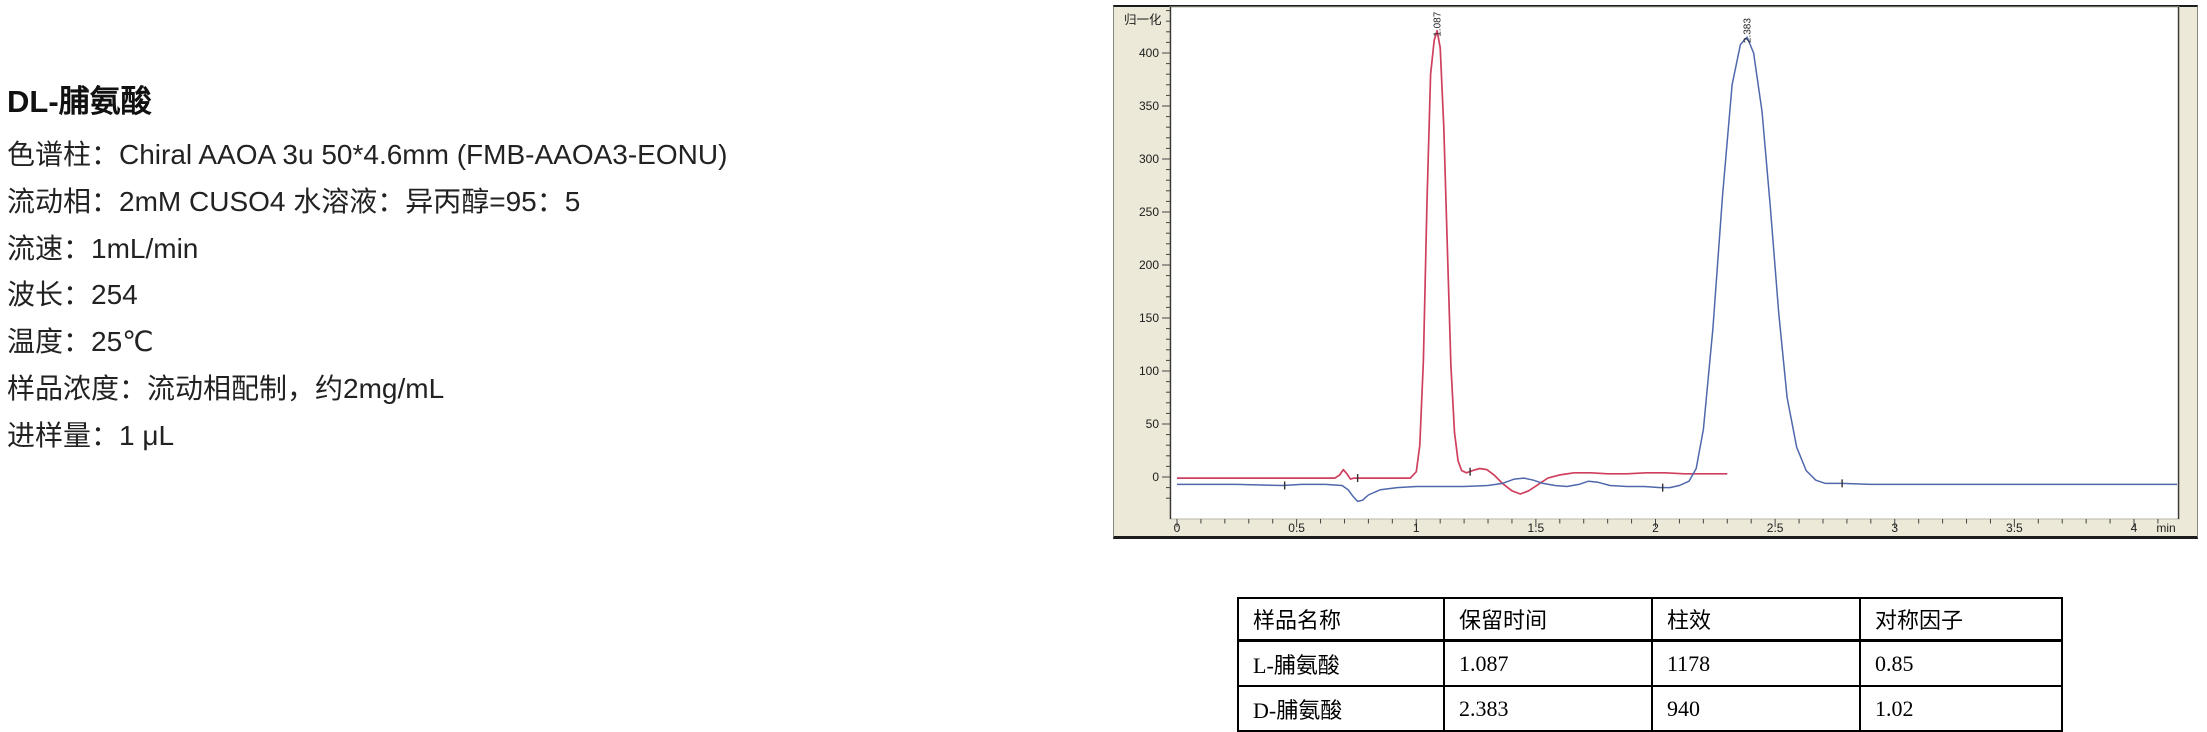 The width and height of the screenshot is (2207, 732). Describe the element at coordinates (1149, 265) in the screenshot. I see `y-tick-label: 200` at that location.